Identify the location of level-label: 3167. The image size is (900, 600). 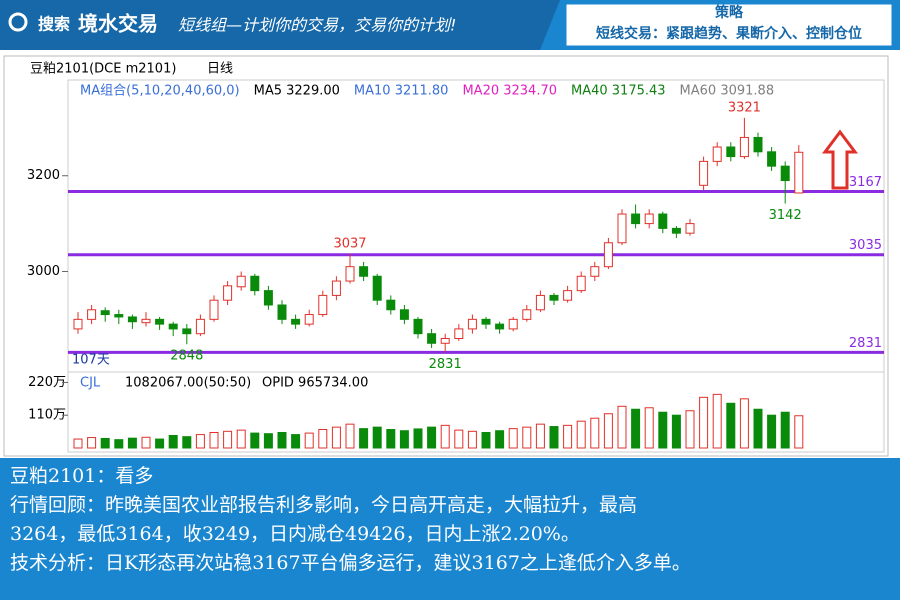
(865, 182).